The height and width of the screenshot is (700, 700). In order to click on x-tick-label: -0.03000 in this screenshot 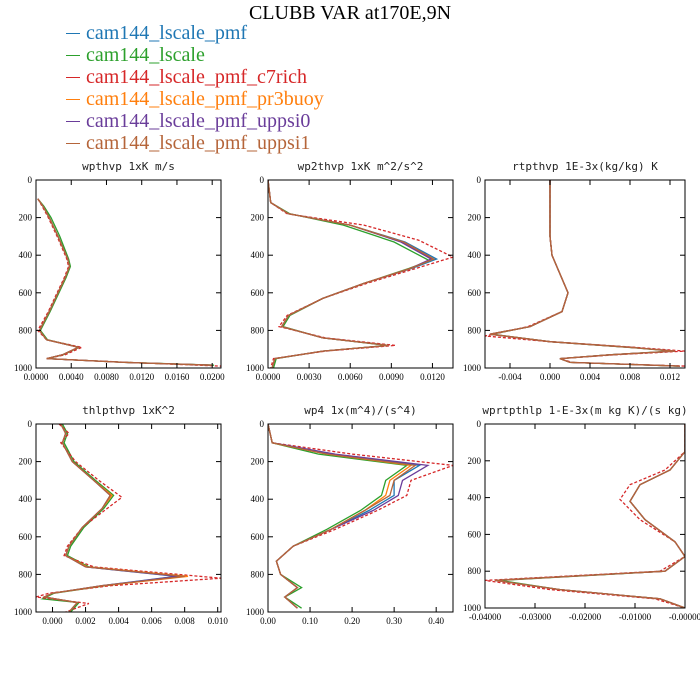, I will do `click(535, 617)`.